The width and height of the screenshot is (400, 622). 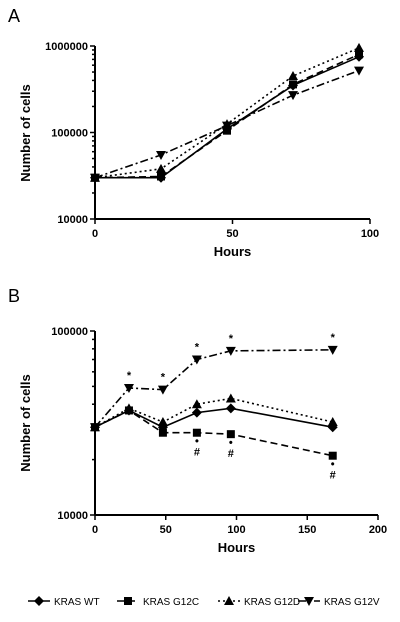 What do you see at coordinates (272, 602) in the screenshot?
I see `legend-label: KRAS G12D` at bounding box center [272, 602].